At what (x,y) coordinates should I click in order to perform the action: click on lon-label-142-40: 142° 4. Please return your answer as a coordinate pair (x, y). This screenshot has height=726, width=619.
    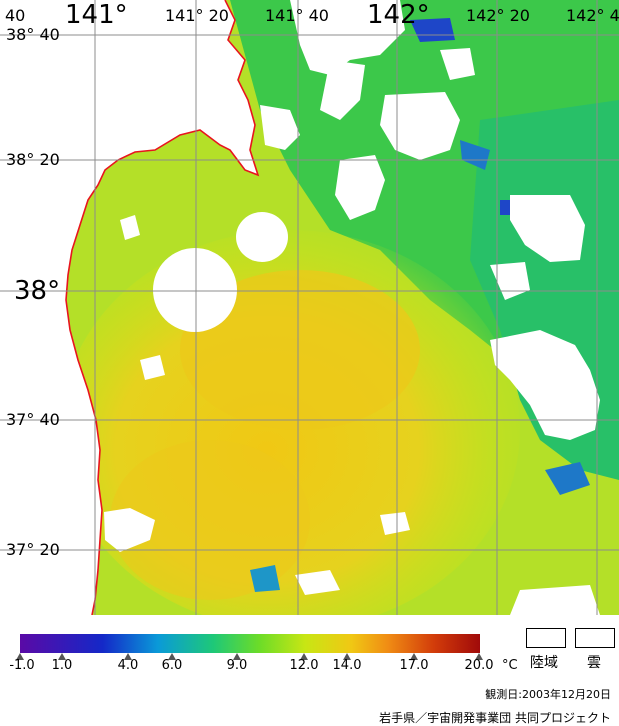
    Looking at the image, I should click on (592, 15).